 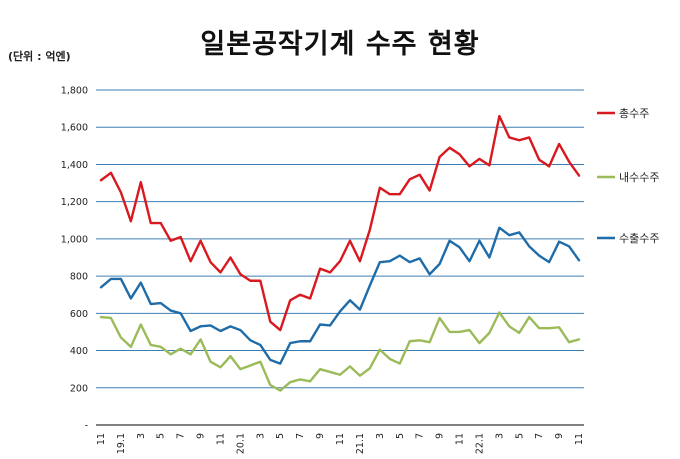 I want to click on unit-label: (단위 : 억엔), so click(x=39, y=56).